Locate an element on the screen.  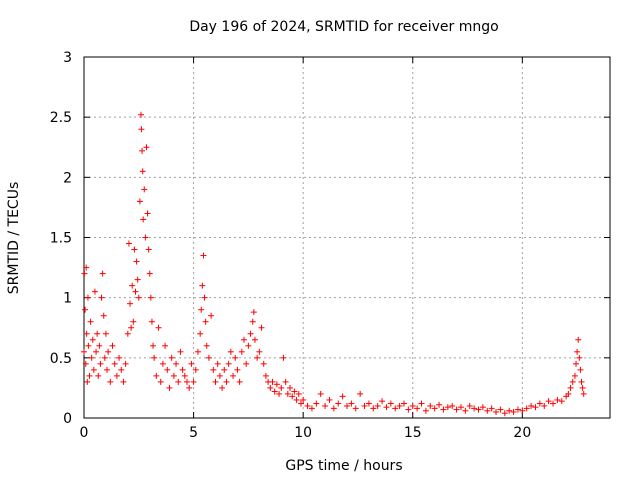
y-axis-label: SRMTID / TECUs is located at coordinates (14, 238).